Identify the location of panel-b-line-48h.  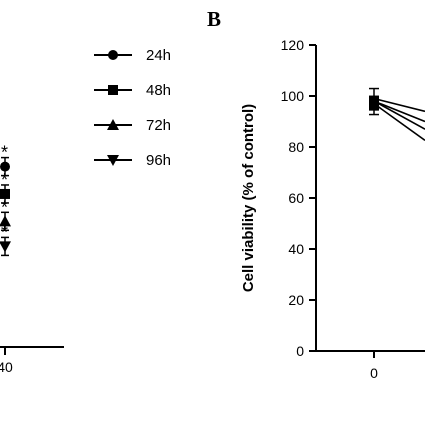
(399, 111).